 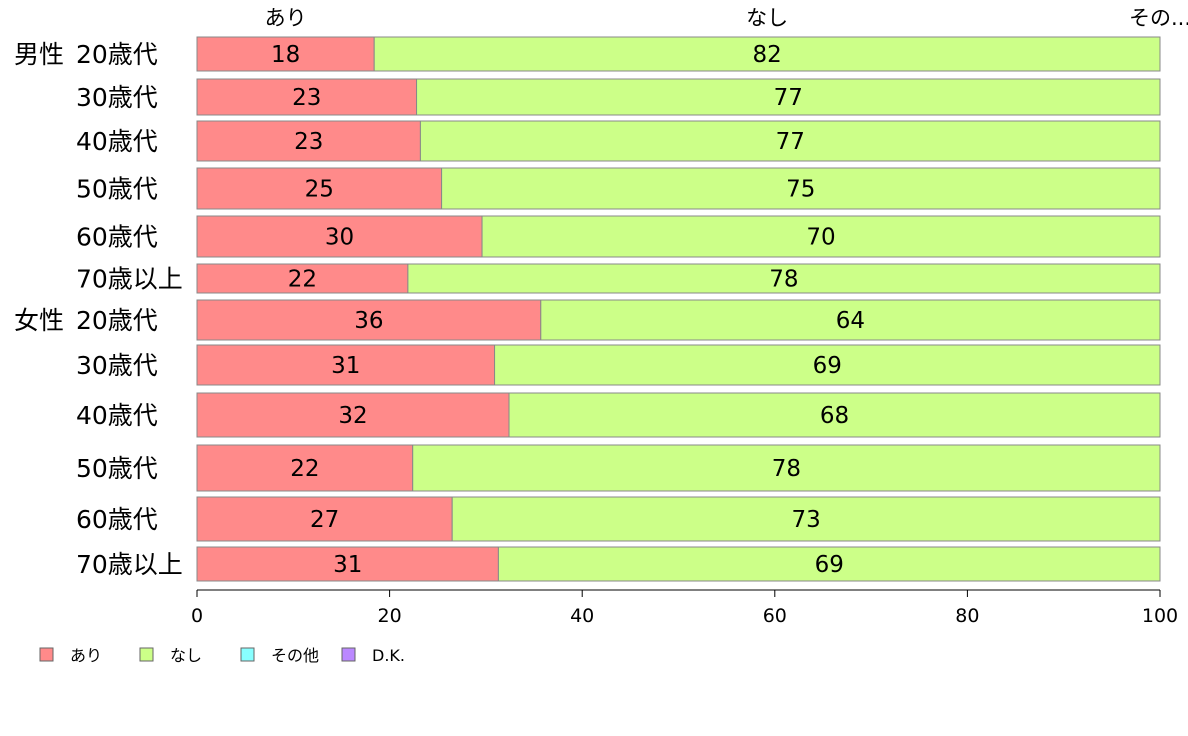 I want to click on legend-label: あり, so click(x=86, y=655).